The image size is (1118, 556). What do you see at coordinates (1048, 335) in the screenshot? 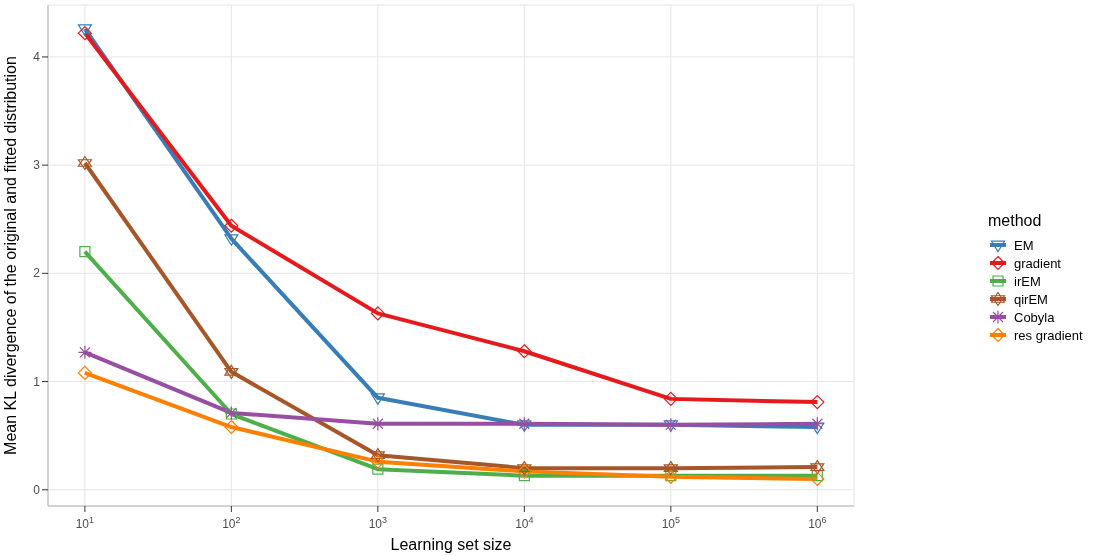
I see `legend-label: res gradient` at bounding box center [1048, 335].